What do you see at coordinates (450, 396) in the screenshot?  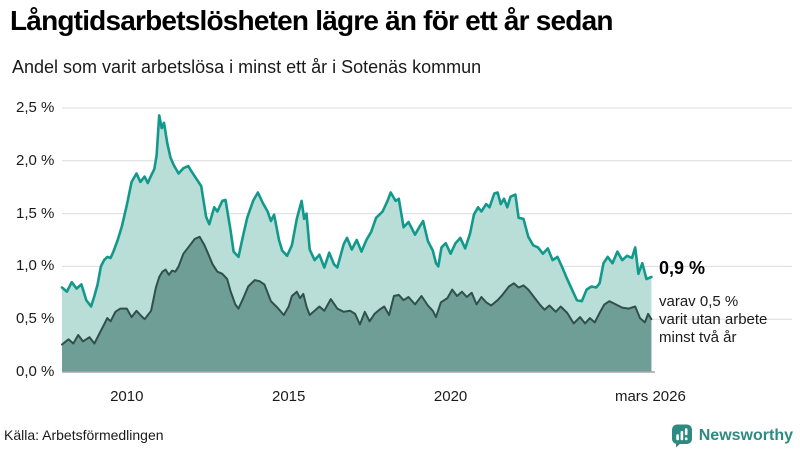 I see `x-tick-label: 2020` at bounding box center [450, 396].